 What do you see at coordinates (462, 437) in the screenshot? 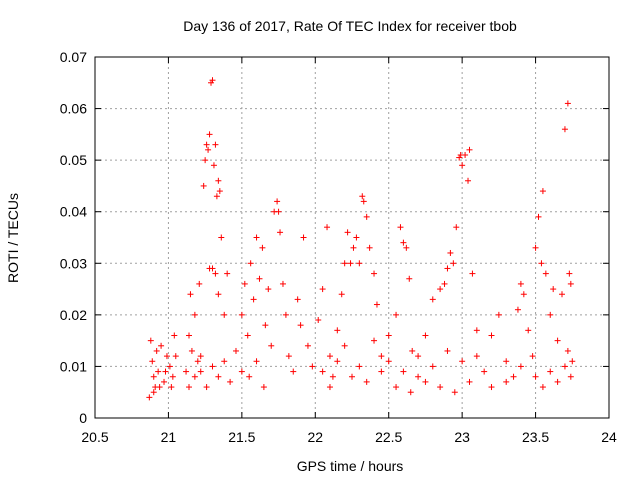
I see `x-tick-label: 23` at bounding box center [462, 437].